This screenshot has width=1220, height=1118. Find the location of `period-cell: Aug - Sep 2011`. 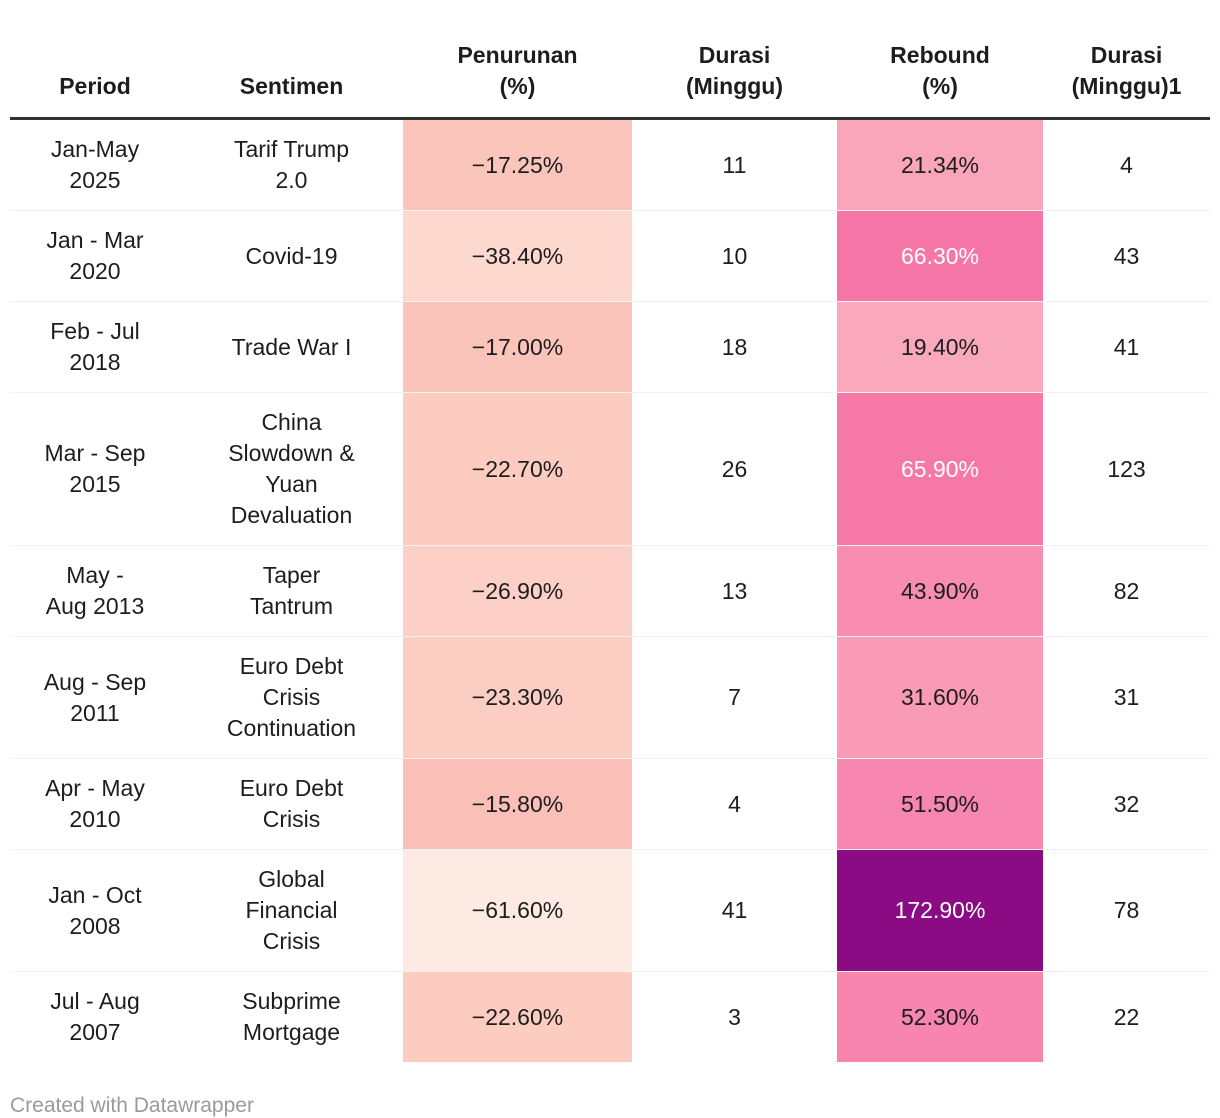

period-cell: Aug - Sep 2011 is located at coordinates (95, 697).